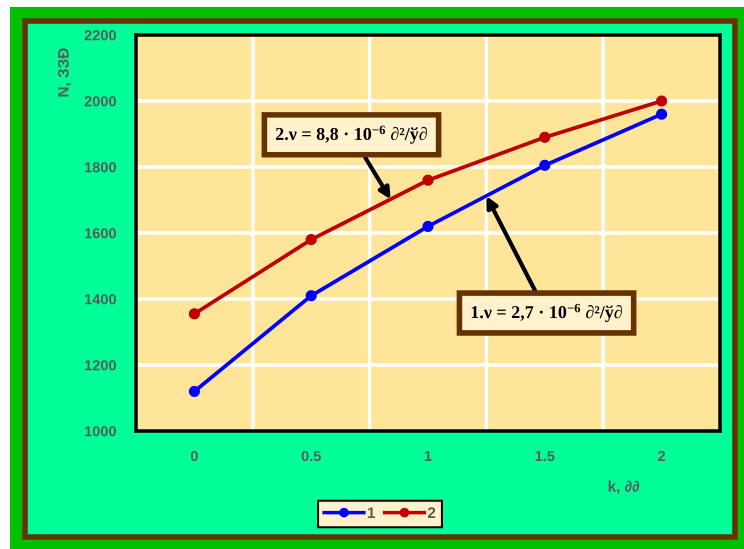 This screenshot has height=549, width=744. Describe the element at coordinates (100, 101) in the screenshot. I see `y-tick-label: 2000` at that location.